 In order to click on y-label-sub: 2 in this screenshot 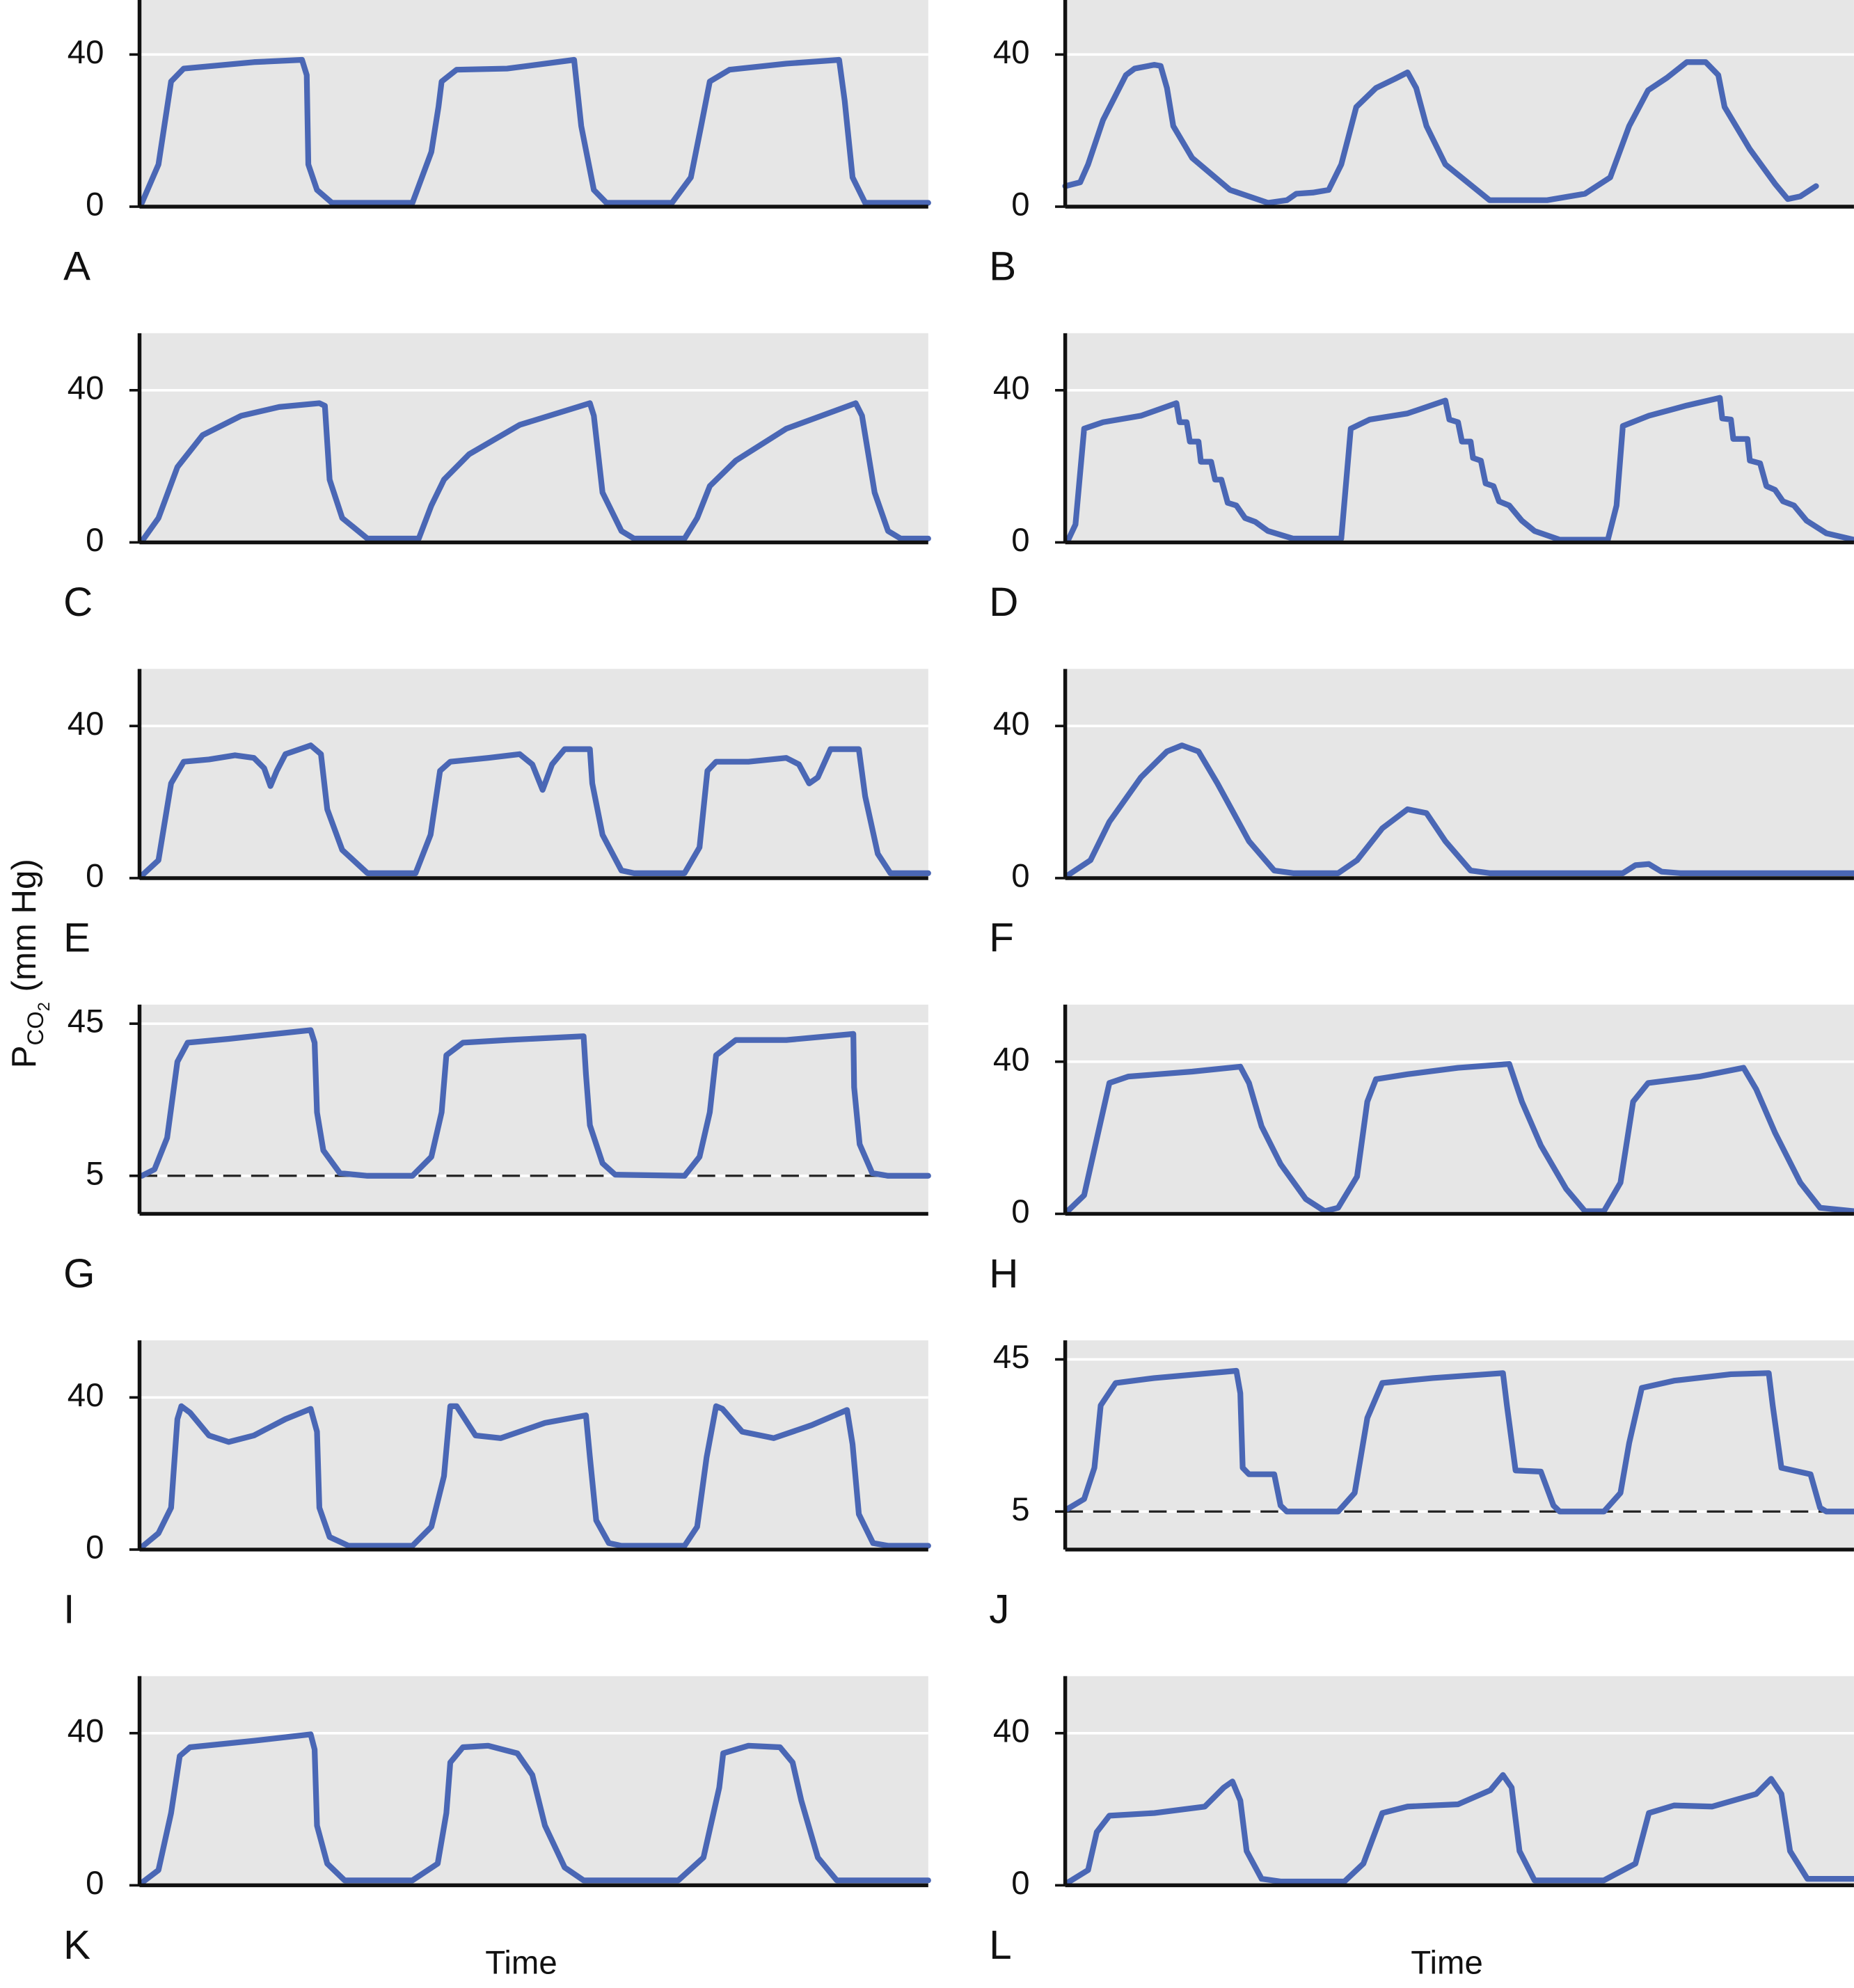, I will do `click(44, 1006)`.